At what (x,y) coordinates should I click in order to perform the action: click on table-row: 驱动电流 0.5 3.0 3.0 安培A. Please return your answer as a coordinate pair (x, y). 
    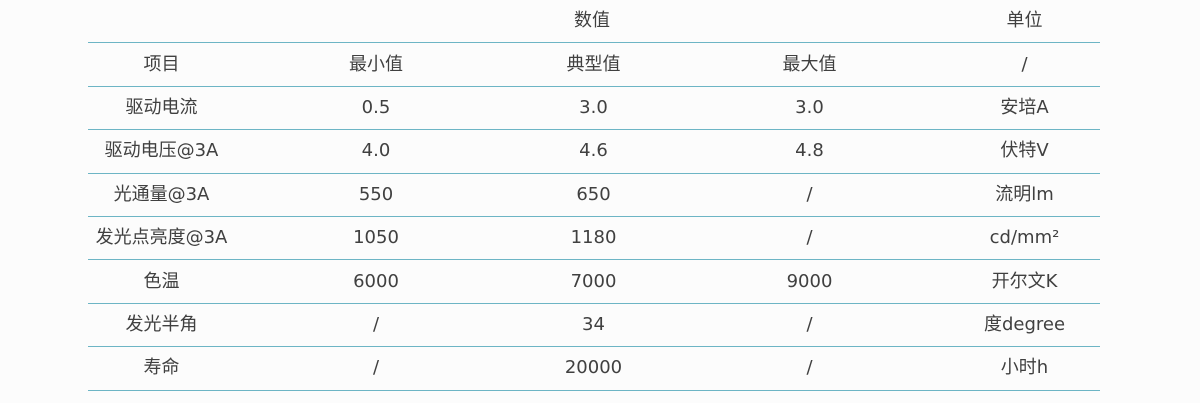
    Looking at the image, I should click on (594, 109).